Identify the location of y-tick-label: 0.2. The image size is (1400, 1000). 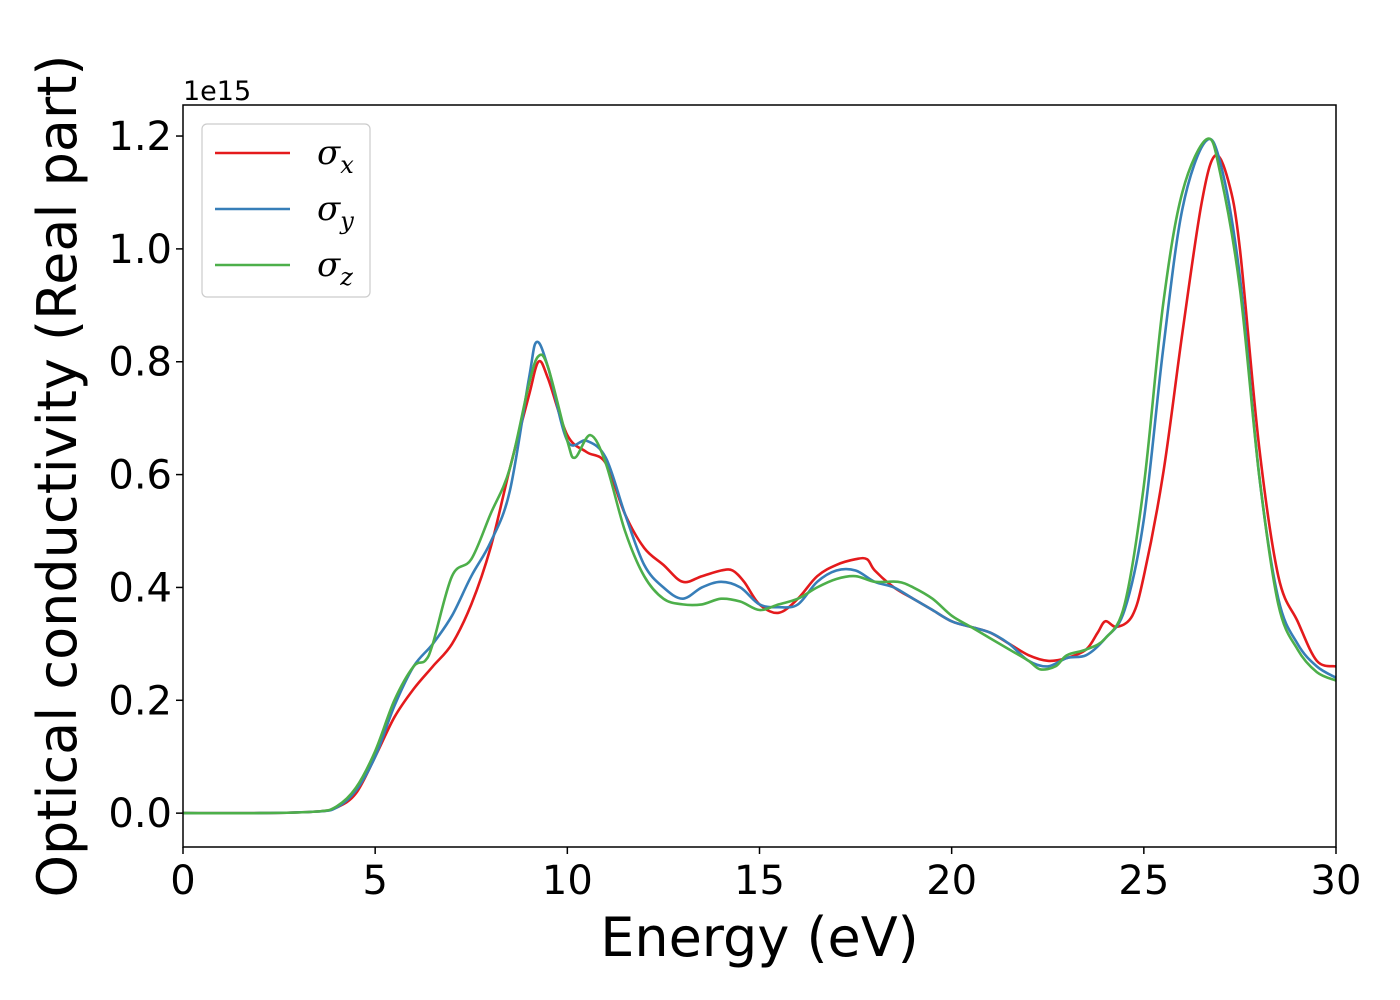
(140, 701).